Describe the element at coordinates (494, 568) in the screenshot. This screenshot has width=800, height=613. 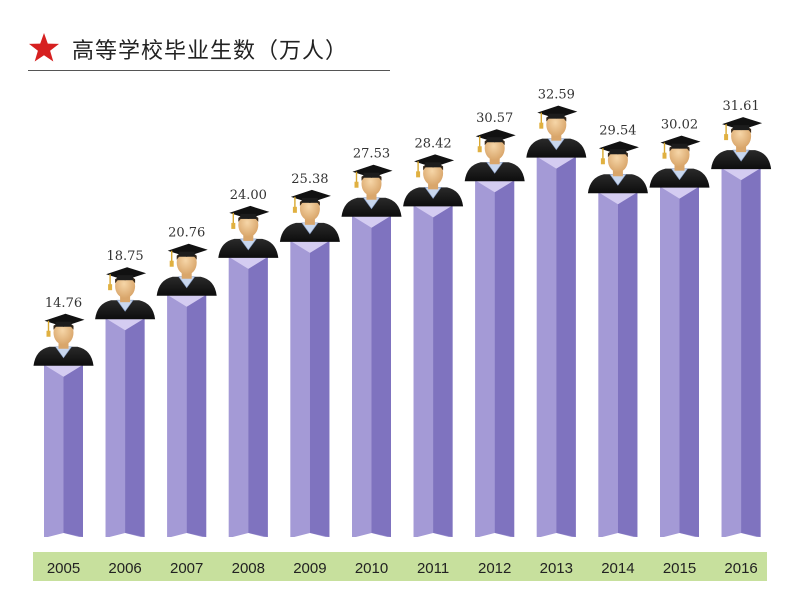
I see `x-tick-label: 2012` at that location.